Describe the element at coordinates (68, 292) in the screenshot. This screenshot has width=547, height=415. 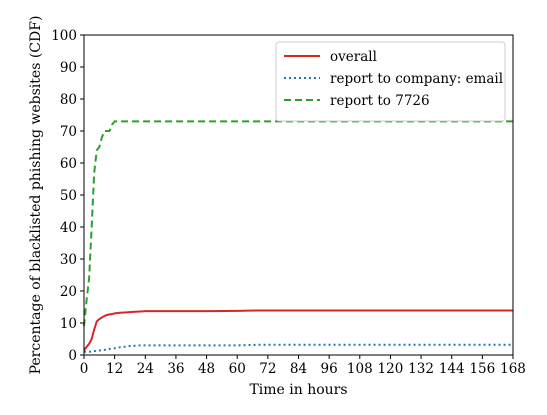
I see `y-tick-label: 20` at that location.